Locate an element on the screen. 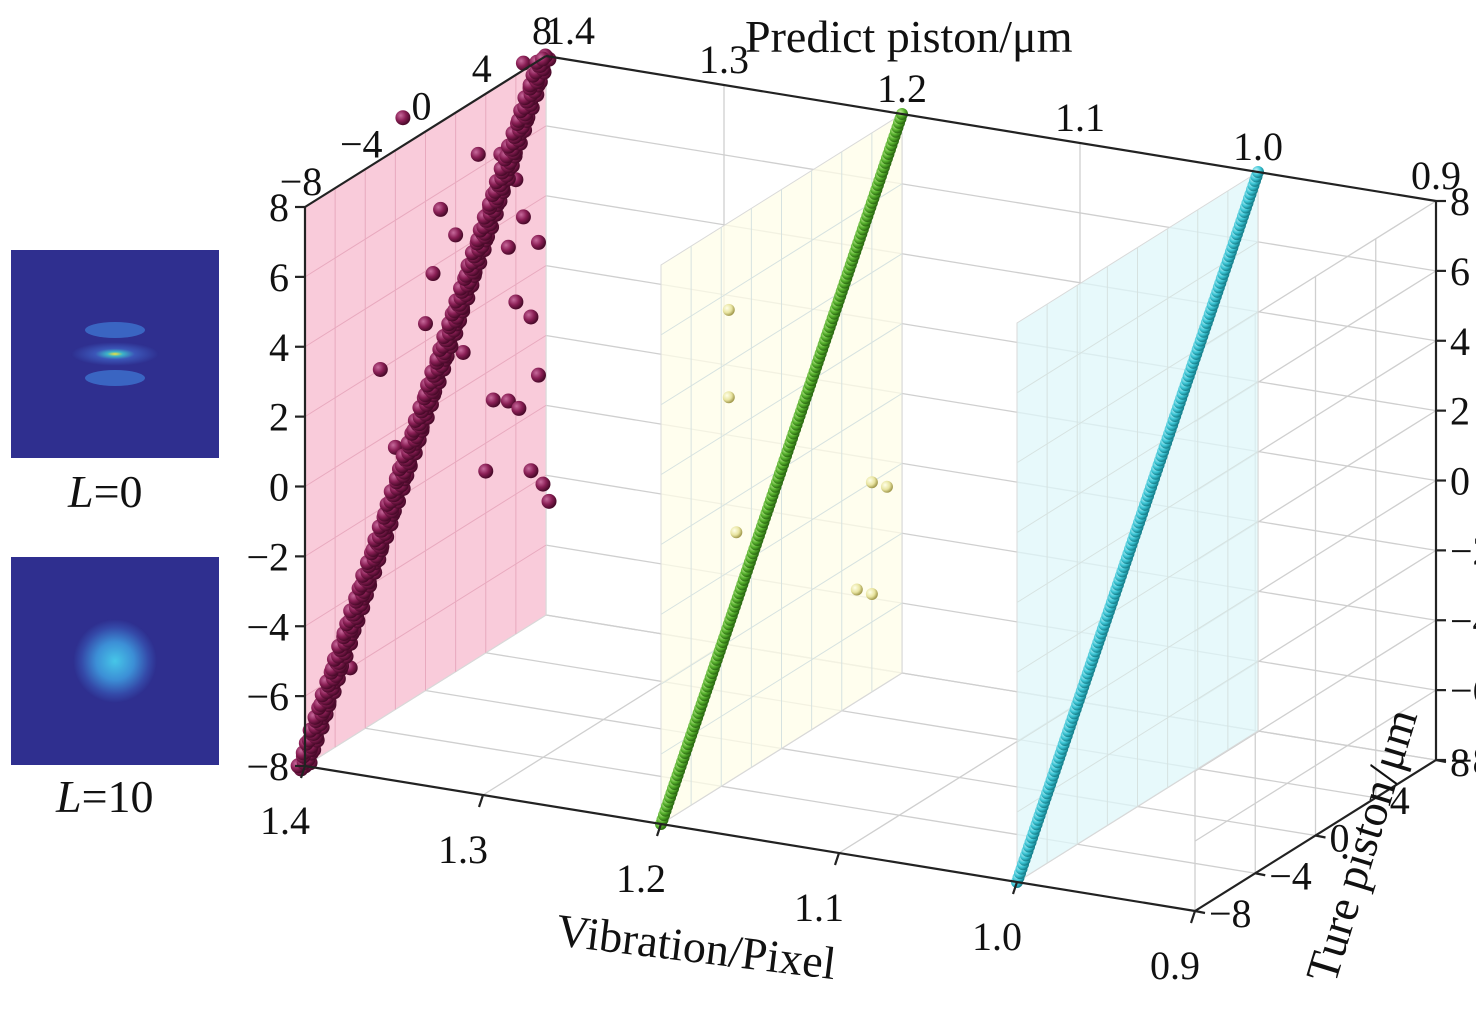  inset-l0-fringe-top is located at coordinates (115, 330).